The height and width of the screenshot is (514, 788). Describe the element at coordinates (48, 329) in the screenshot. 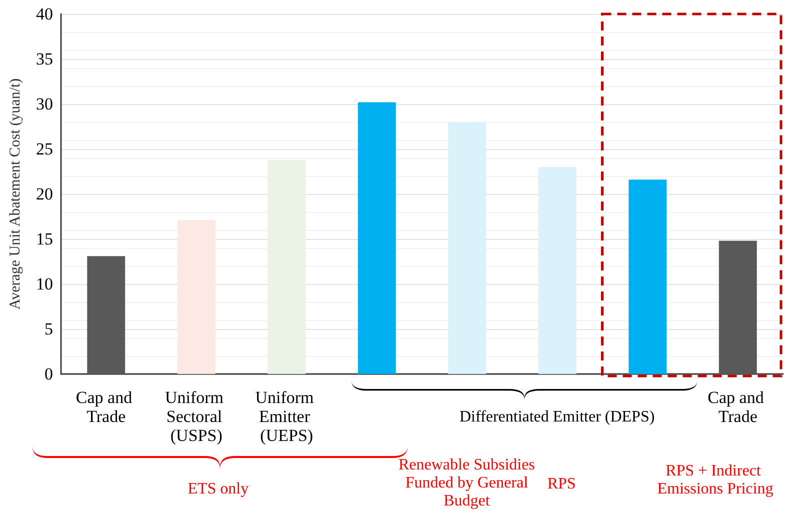

I see `y-tick-label: 5` at that location.